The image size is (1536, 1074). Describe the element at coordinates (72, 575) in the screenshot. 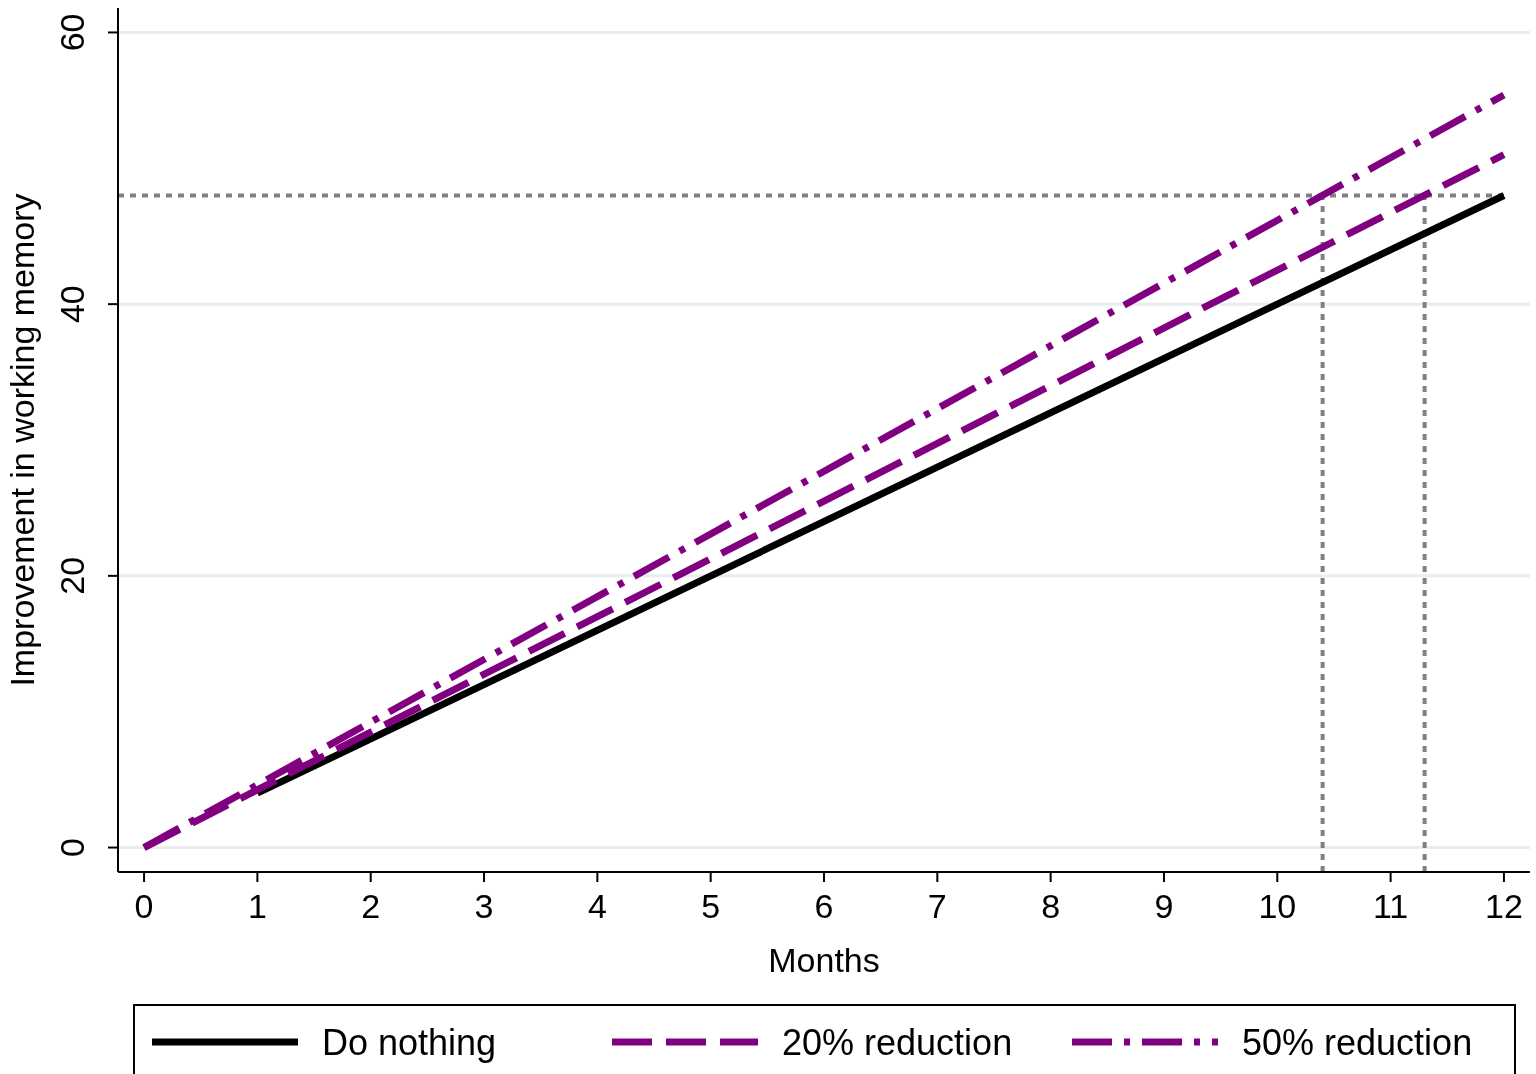

I see `y-tick-label: 20` at that location.